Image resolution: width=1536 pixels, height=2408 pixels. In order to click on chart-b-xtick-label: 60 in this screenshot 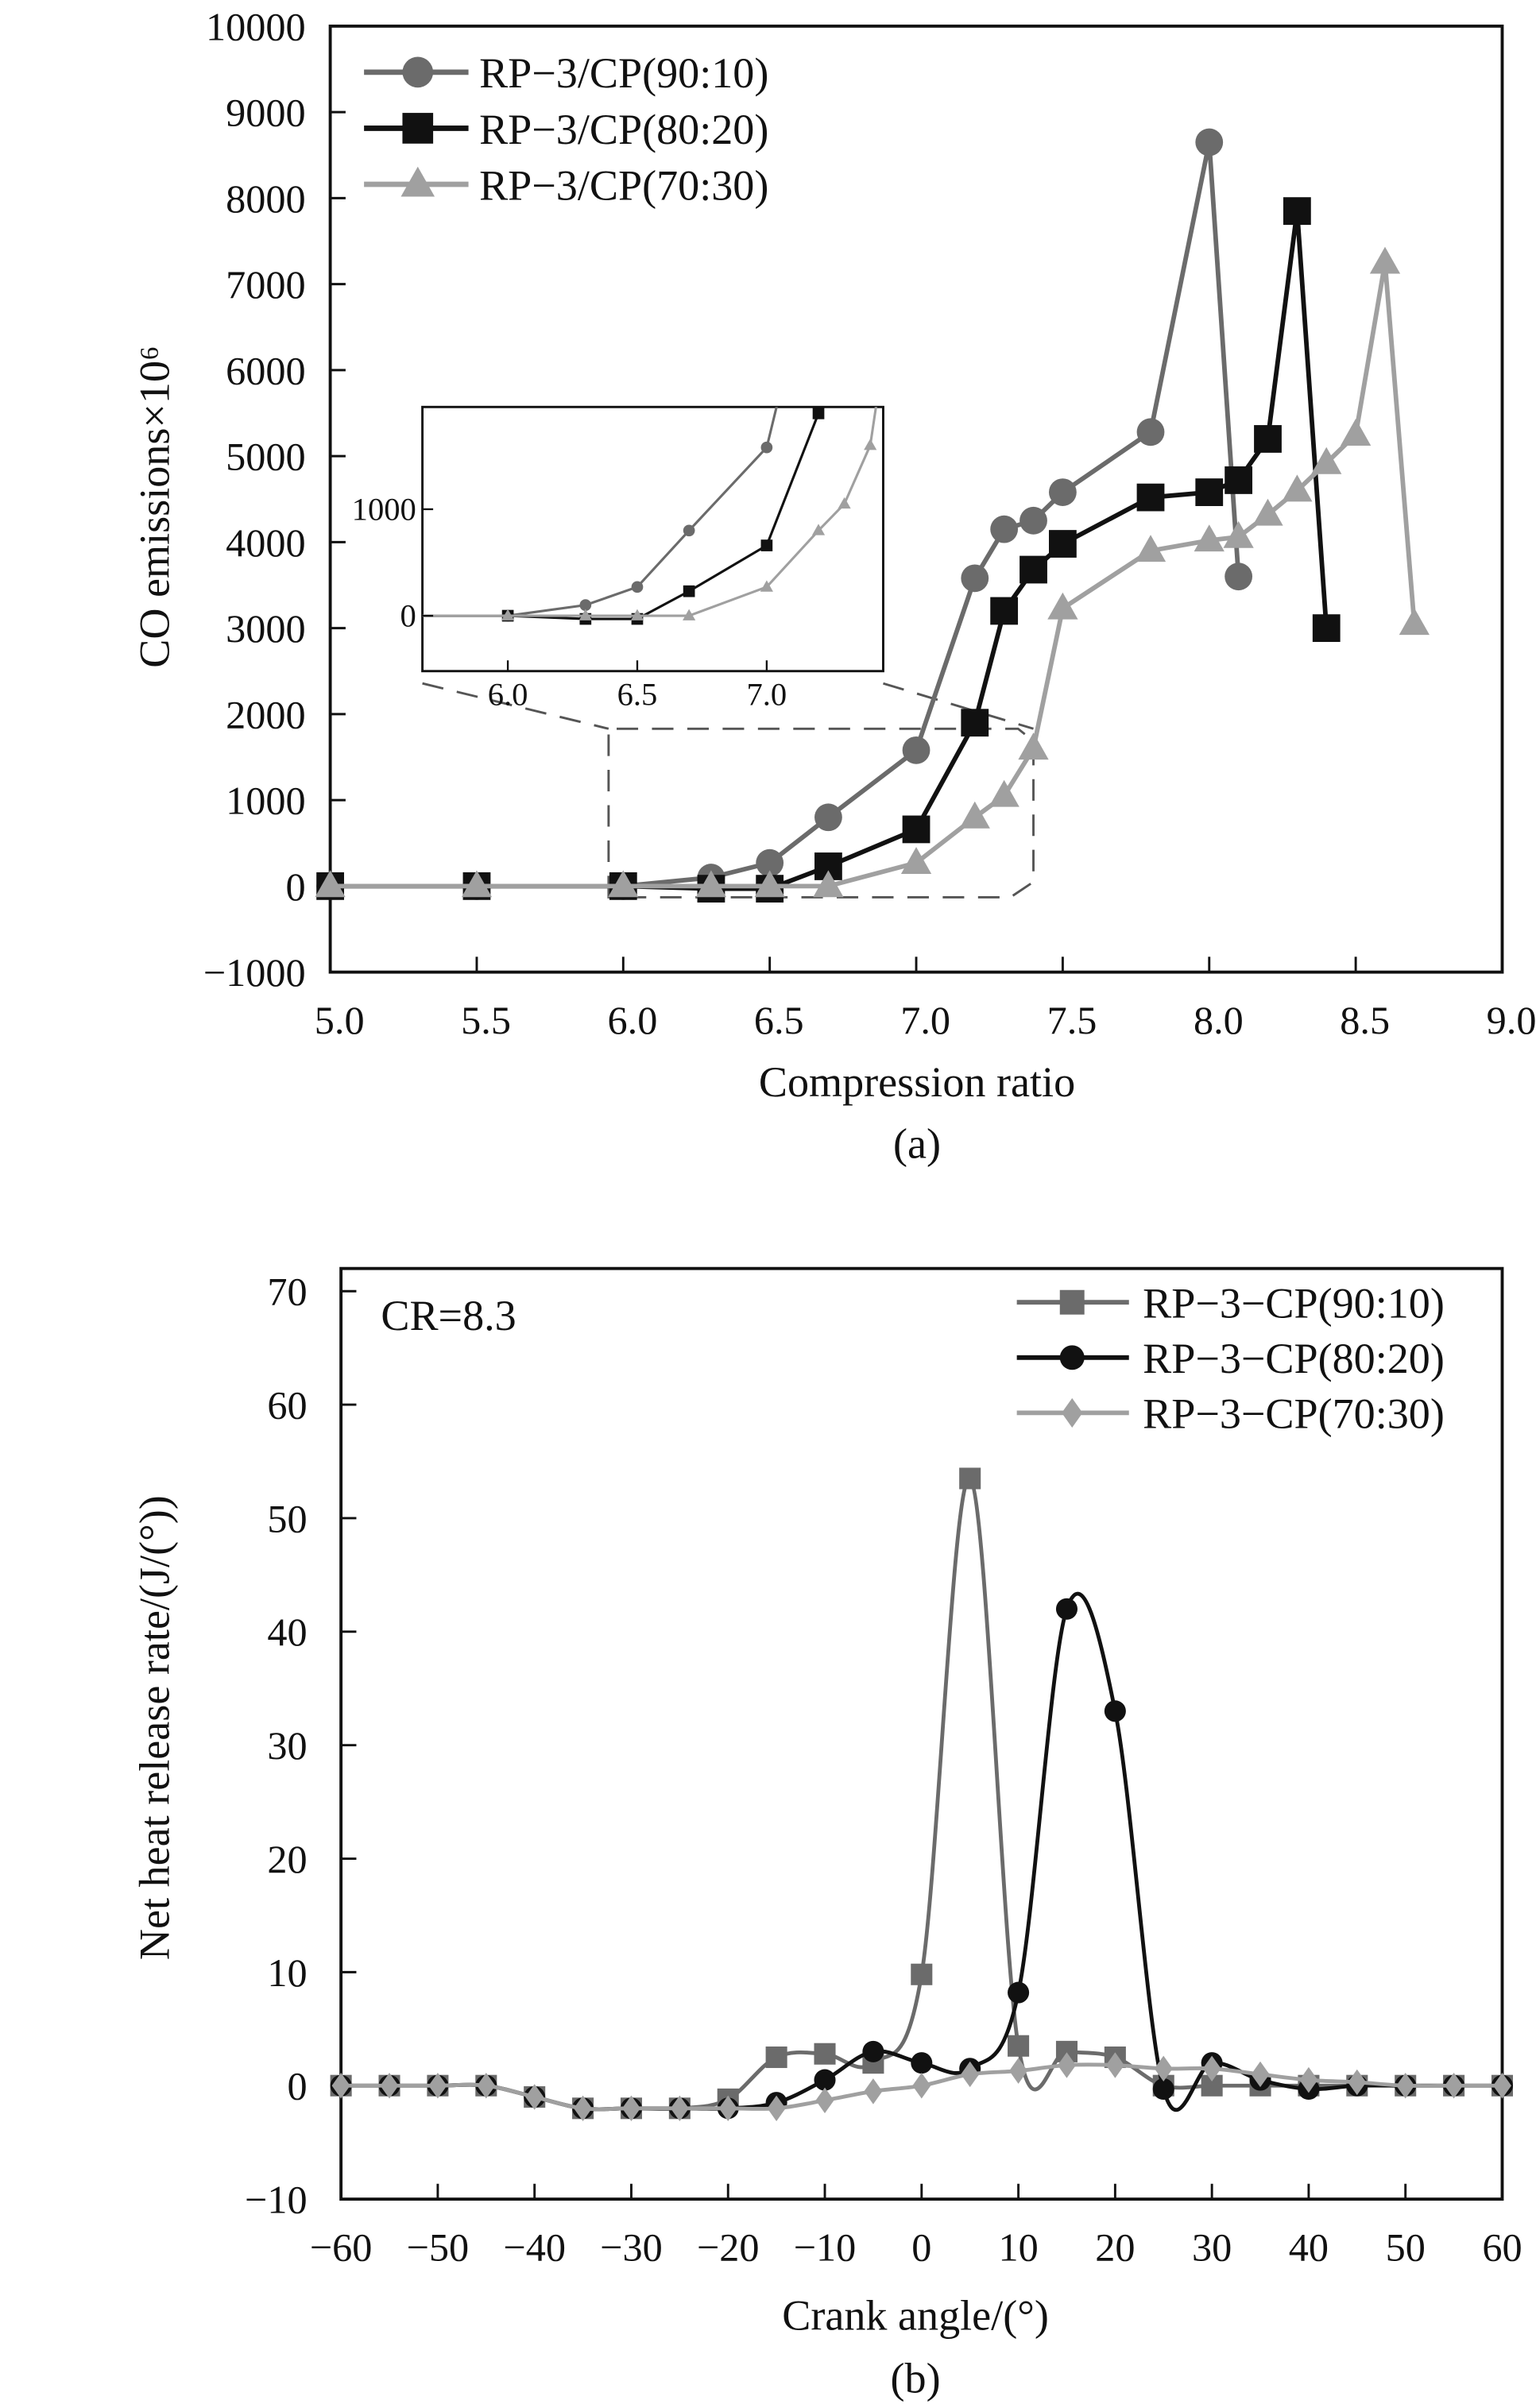, I will do `click(1502, 2246)`.